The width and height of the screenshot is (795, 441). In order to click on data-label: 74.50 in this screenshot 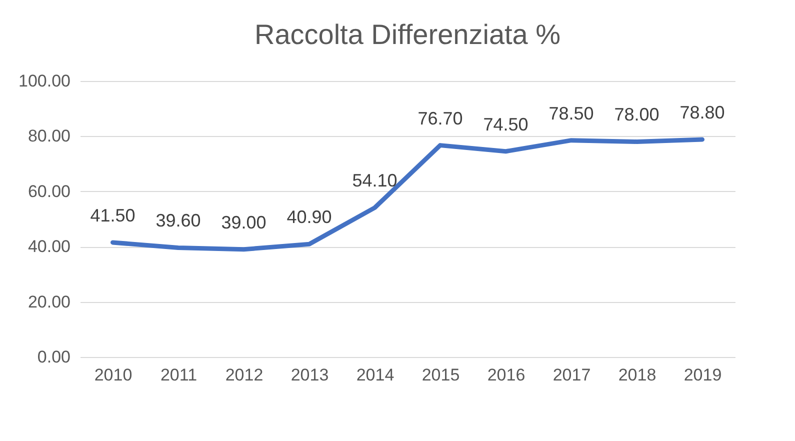, I will do `click(505, 124)`.